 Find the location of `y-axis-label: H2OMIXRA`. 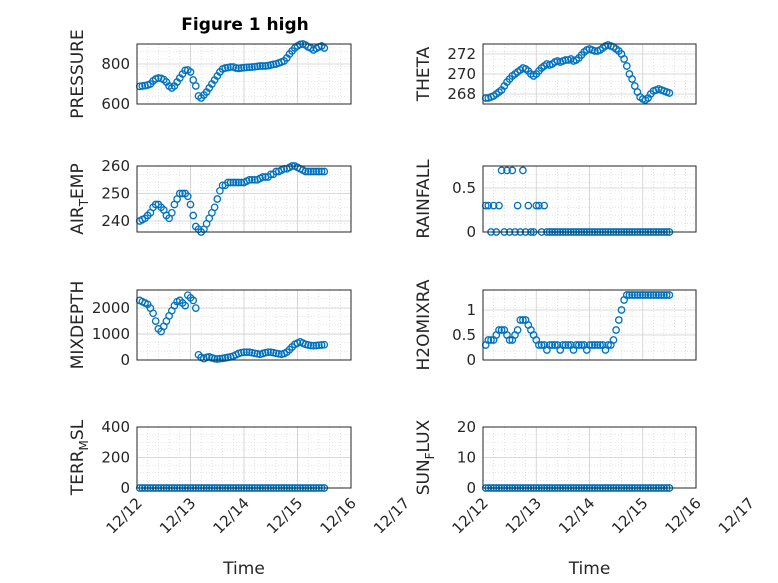

y-axis-label: H2OMIXRA is located at coordinates (424, 324).